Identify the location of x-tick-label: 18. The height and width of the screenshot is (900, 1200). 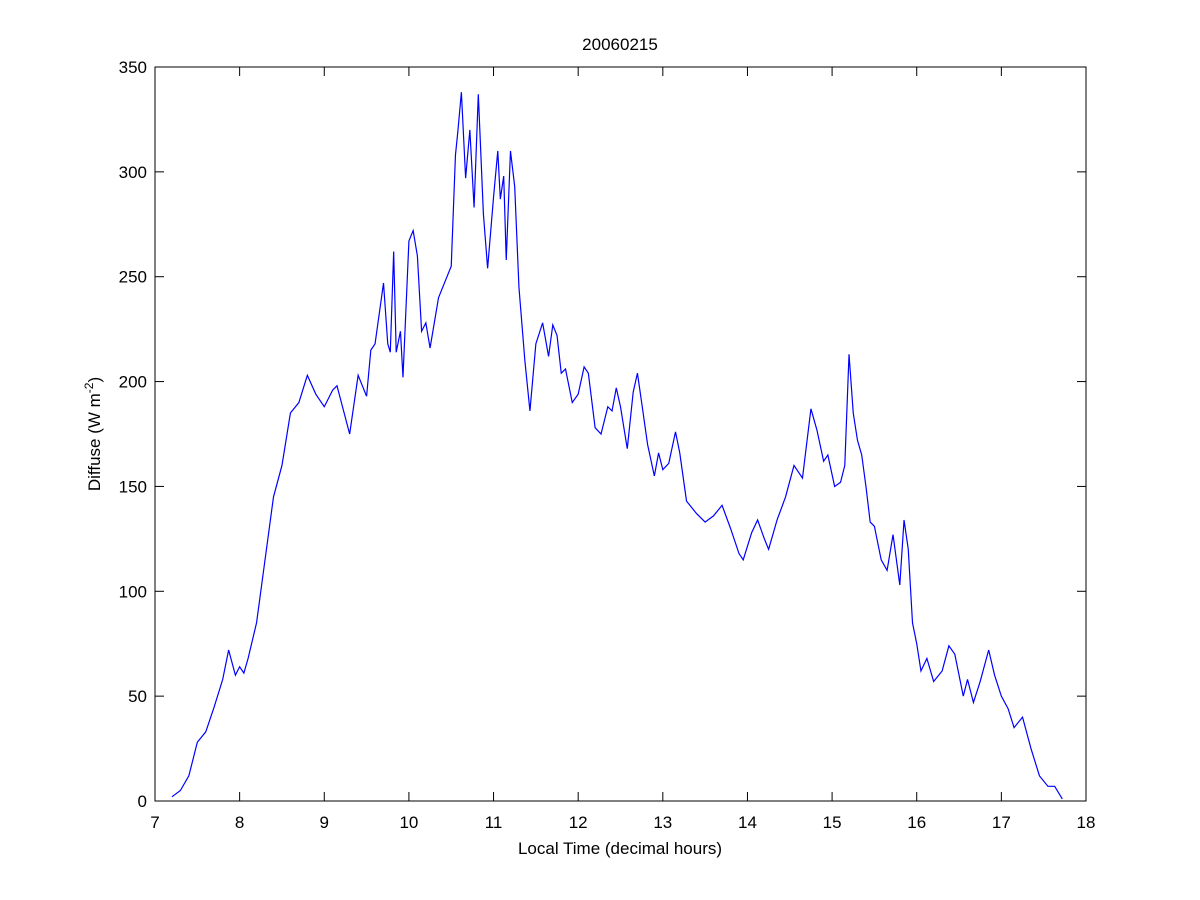
(1086, 822).